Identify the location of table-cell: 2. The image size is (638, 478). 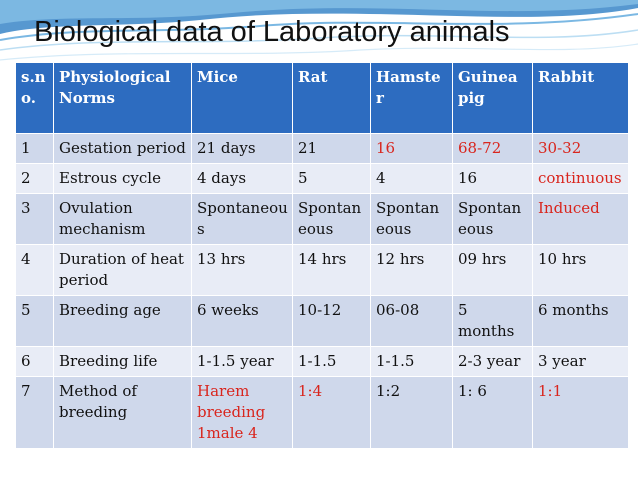
(34, 178).